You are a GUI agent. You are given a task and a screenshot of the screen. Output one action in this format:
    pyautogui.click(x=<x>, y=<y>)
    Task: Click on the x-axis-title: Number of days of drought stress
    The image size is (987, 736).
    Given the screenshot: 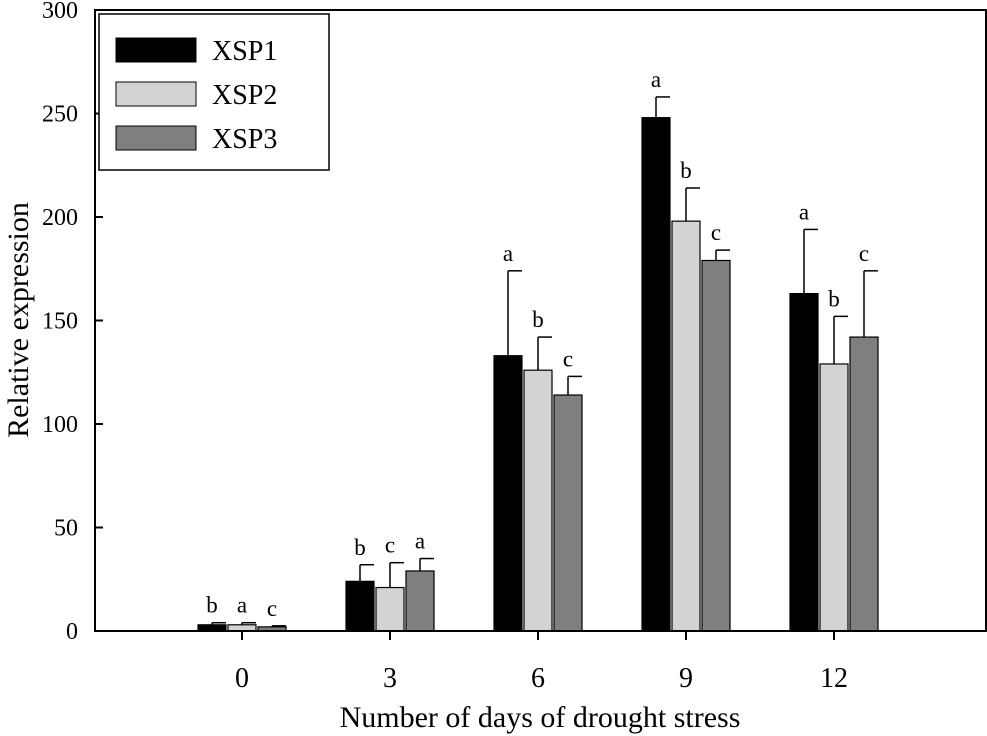 What is the action you would take?
    pyautogui.click(x=540, y=717)
    